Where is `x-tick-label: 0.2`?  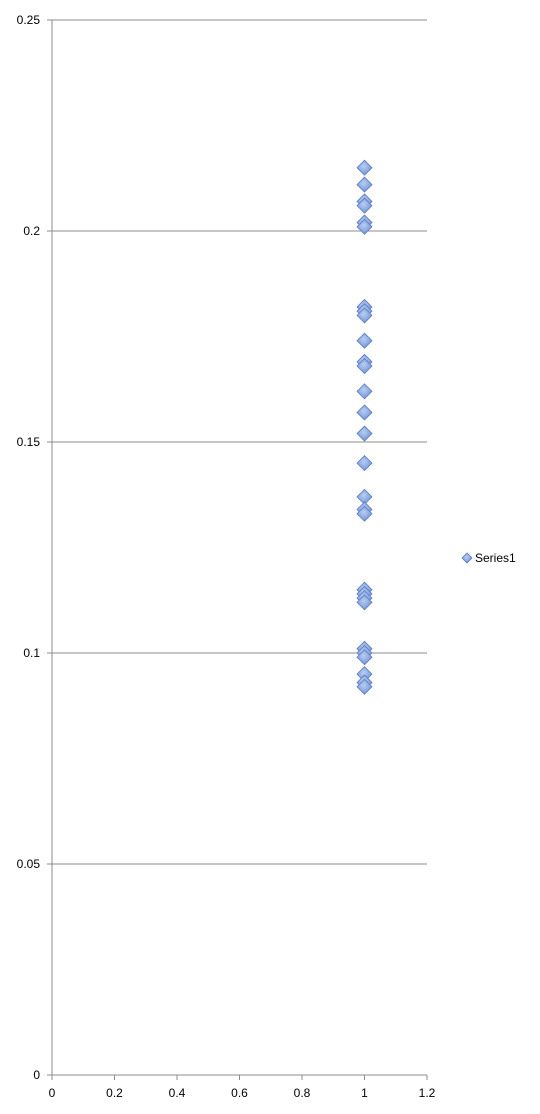 x-tick-label: 0.2 is located at coordinates (114, 1093).